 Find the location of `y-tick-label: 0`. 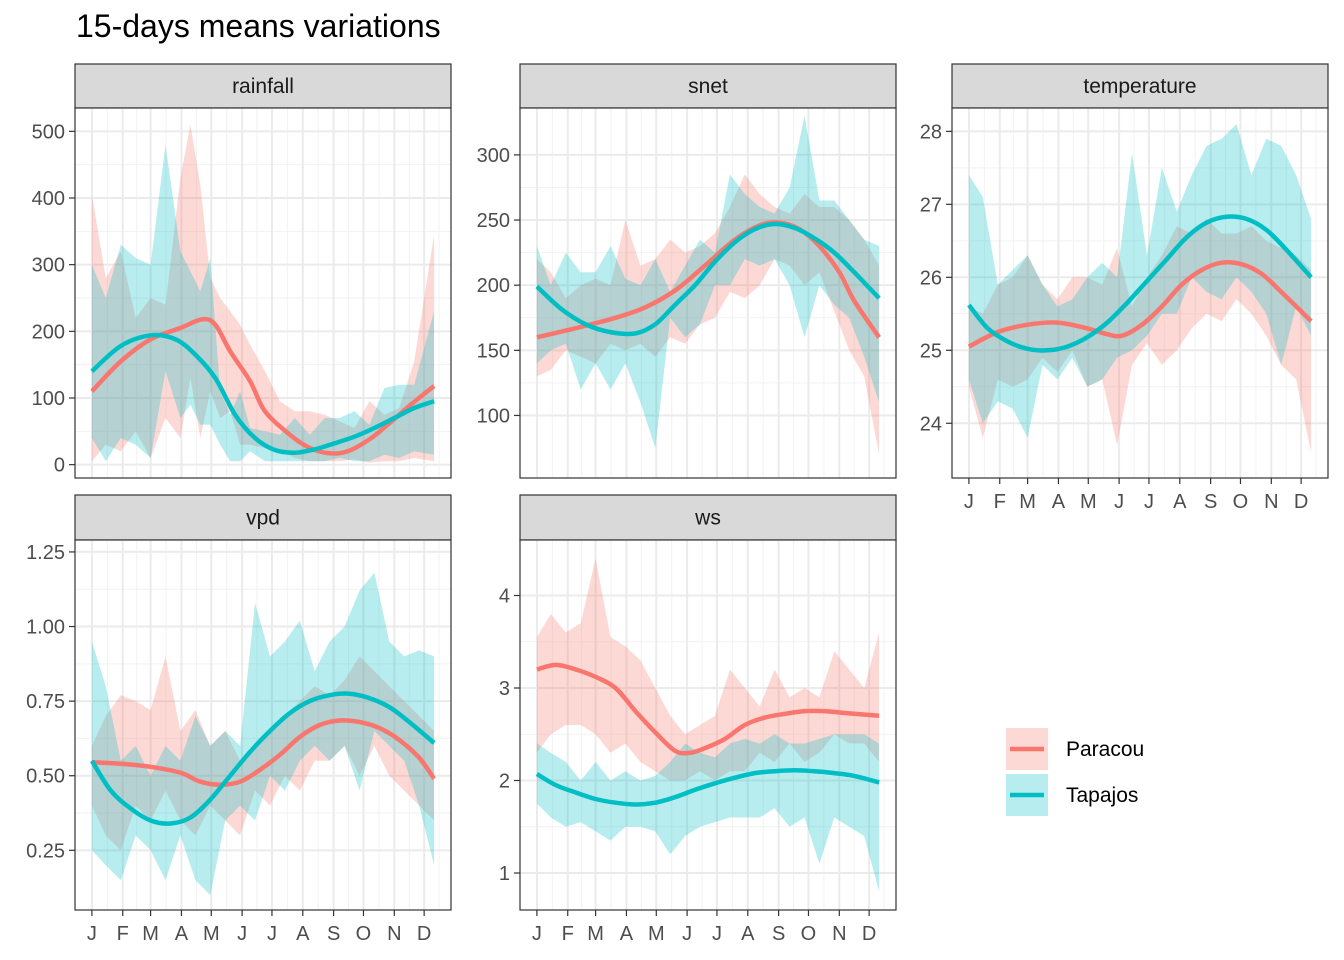

y-tick-label: 0 is located at coordinates (59, 466).